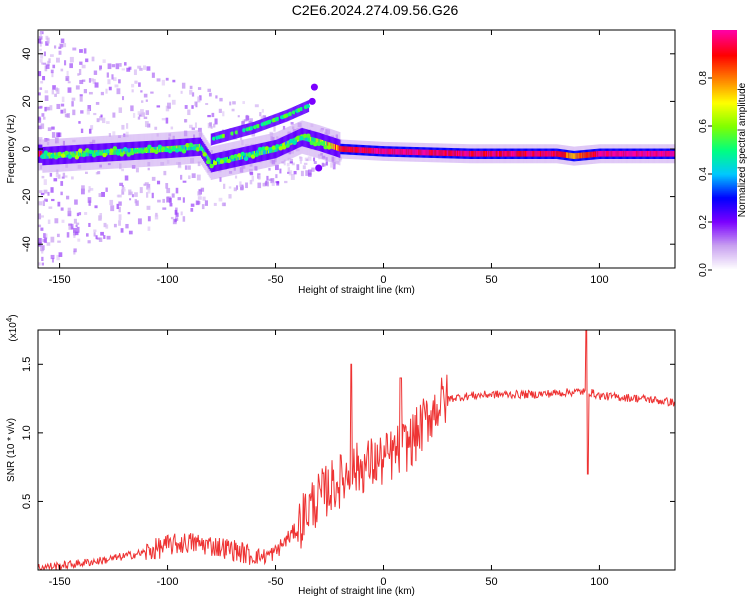 This screenshot has height=600, width=750. Describe the element at coordinates (186, 151) in the screenshot. I see `spectrogram-dots` at that location.